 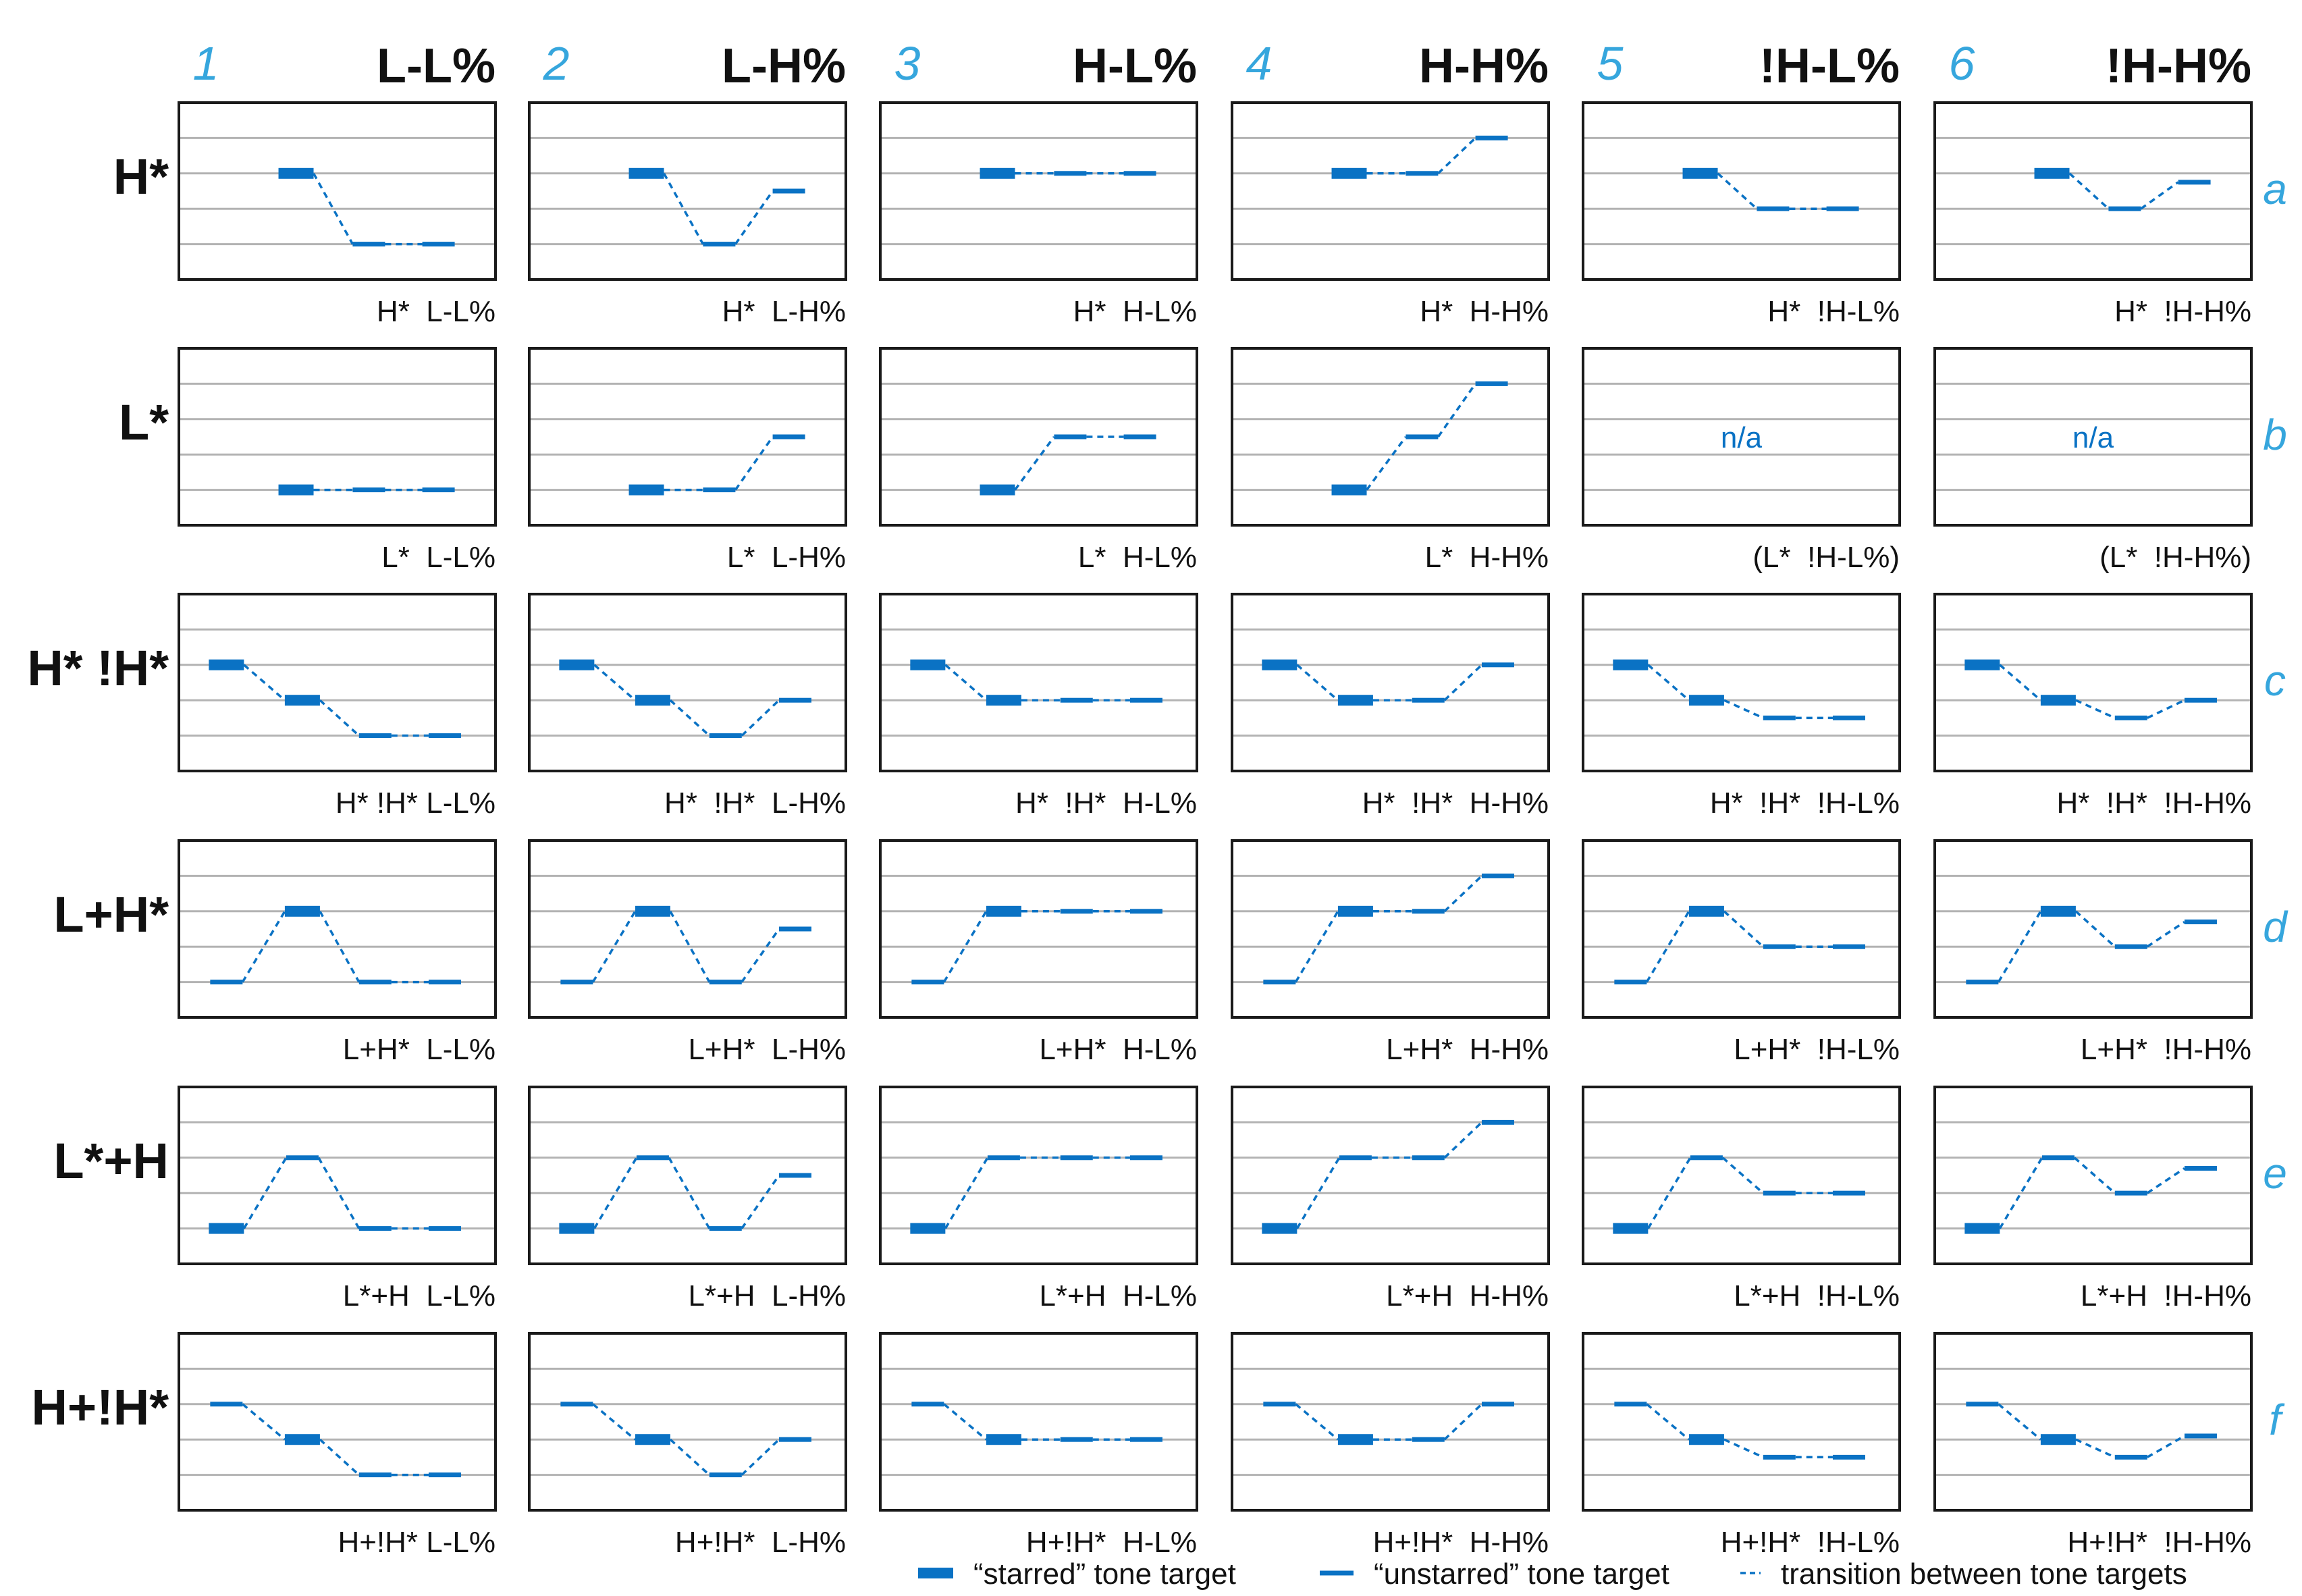 I want to click on panel-f1: H+!H* L-L%, so click(x=337, y=1445).